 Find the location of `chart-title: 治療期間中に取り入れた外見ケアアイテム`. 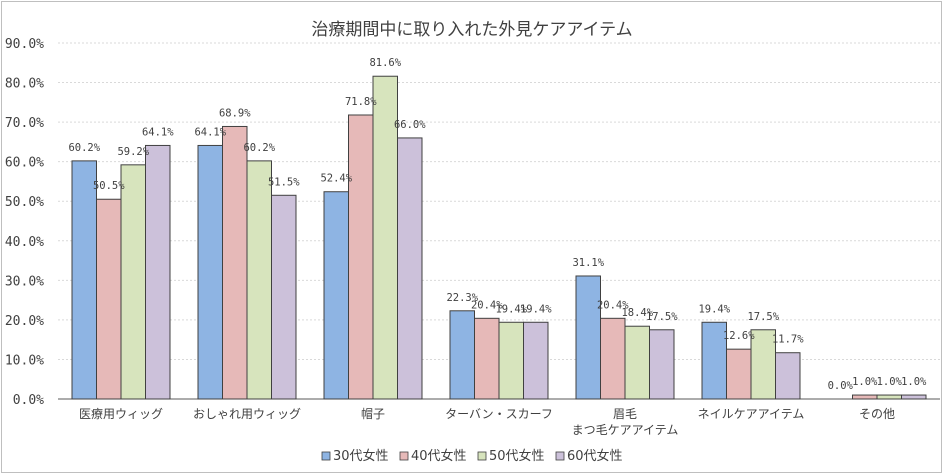

chart-title: 治療期間中に取り入れた外見ケアアイテム is located at coordinates (471, 30).